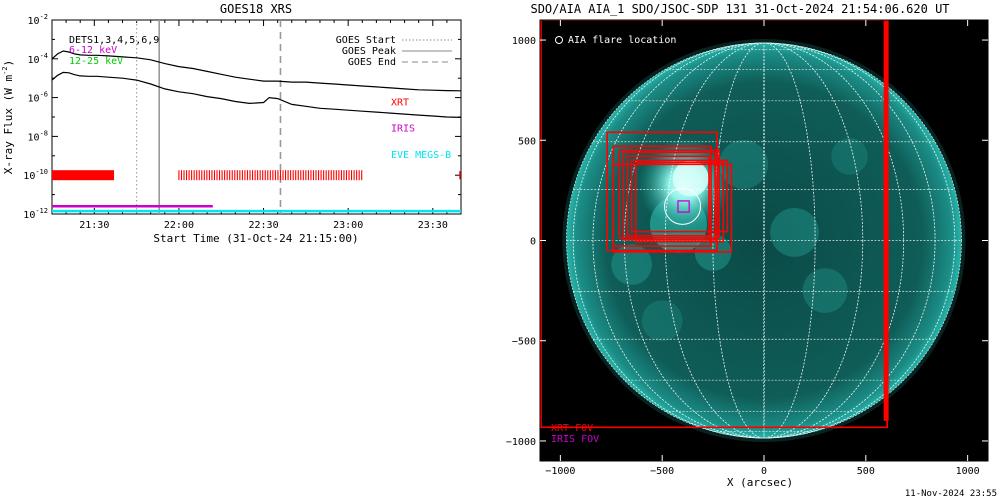 Image resolution: width=1000 pixels, height=500 pixels. I want to click on x-tick-label: 22:30, so click(263, 225).